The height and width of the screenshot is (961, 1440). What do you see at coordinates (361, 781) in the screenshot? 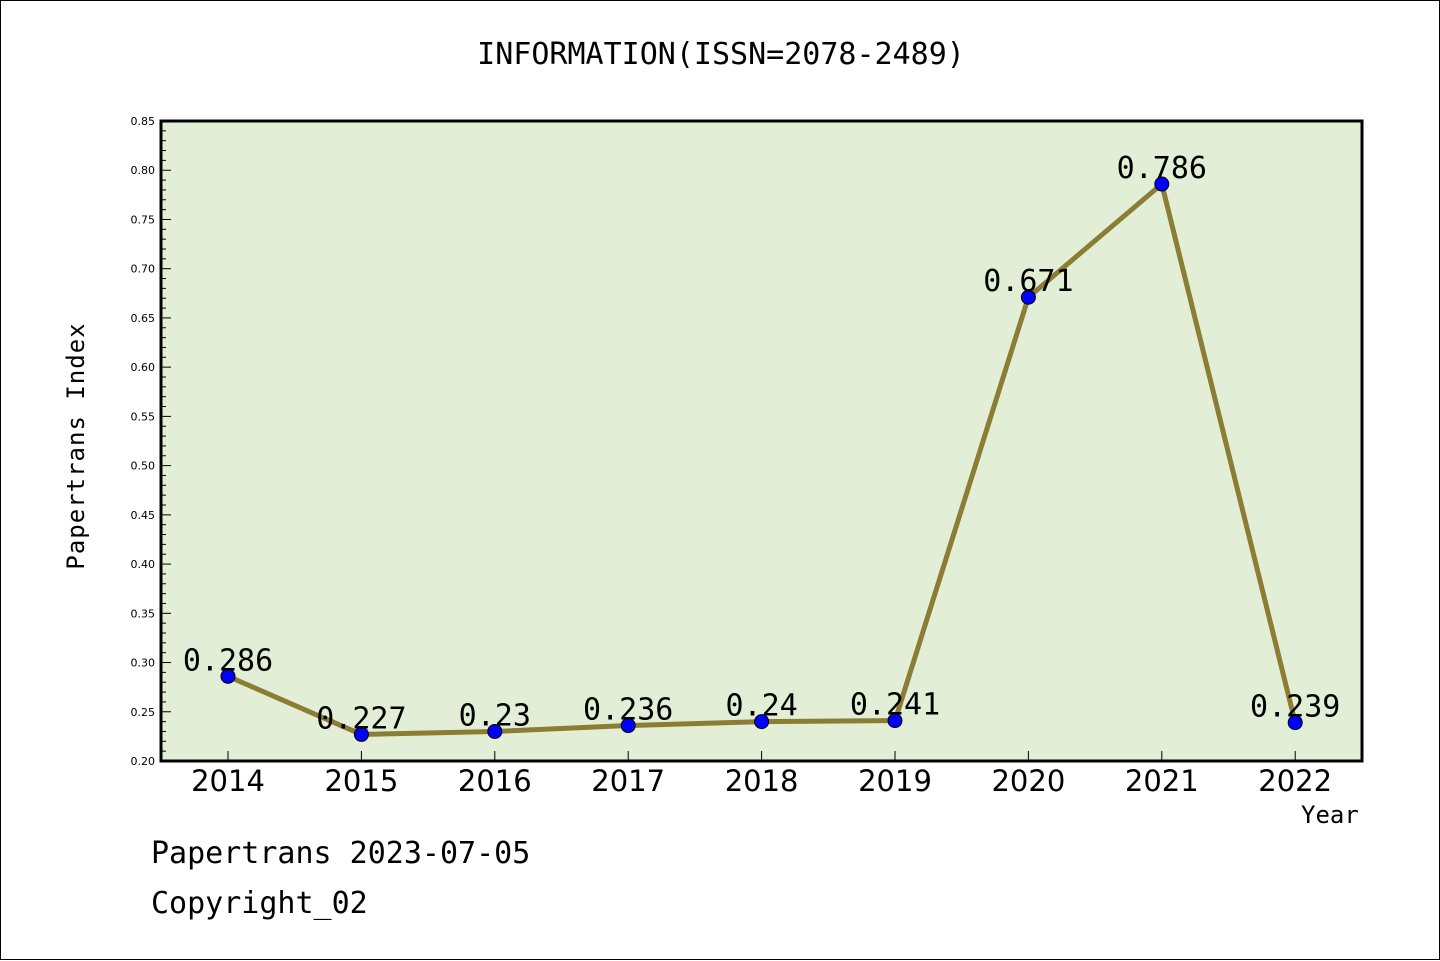
I see `x-tick-label: 2015` at bounding box center [361, 781].